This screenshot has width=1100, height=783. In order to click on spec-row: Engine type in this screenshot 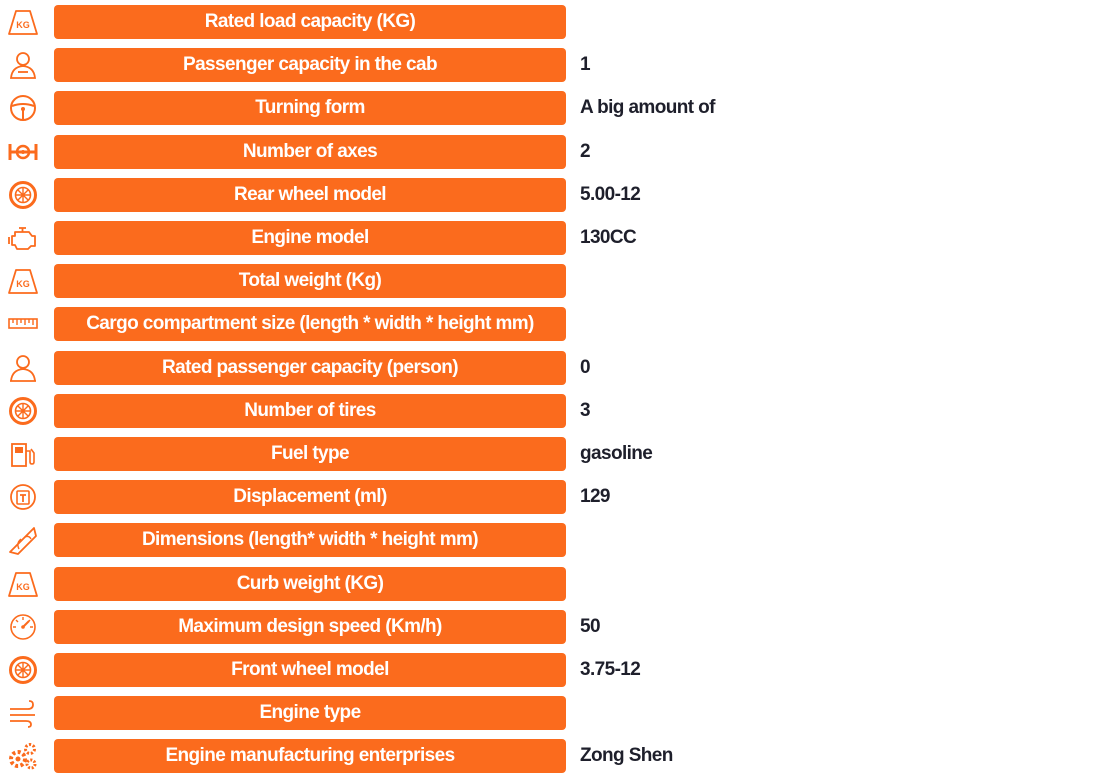, I will do `click(550, 713)`.